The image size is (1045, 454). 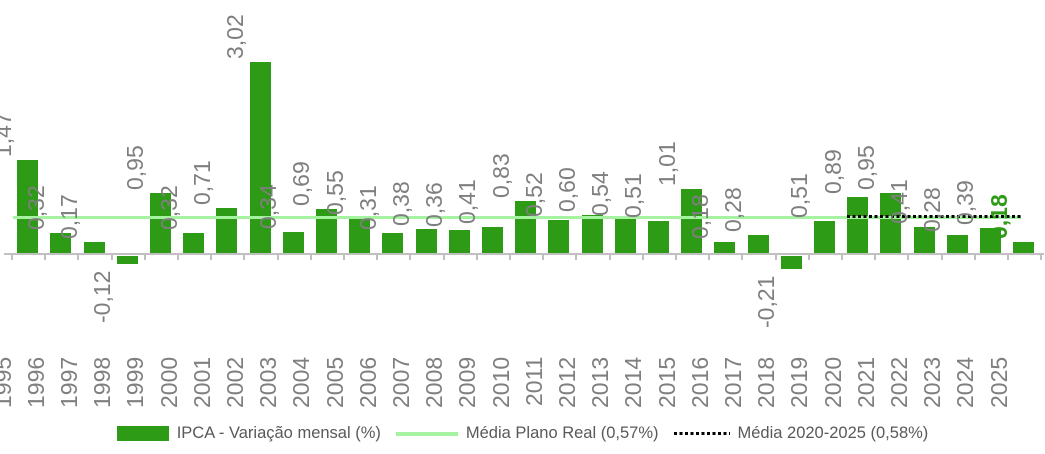 I want to click on bar-2005, so click(x=360, y=235).